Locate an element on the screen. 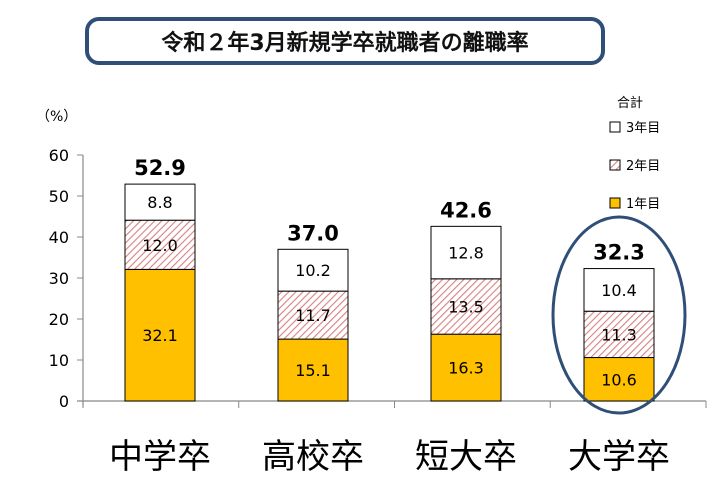 Image resolution: width=723 pixels, height=484 pixels. segment-value-label: 10.2 is located at coordinates (313, 270).